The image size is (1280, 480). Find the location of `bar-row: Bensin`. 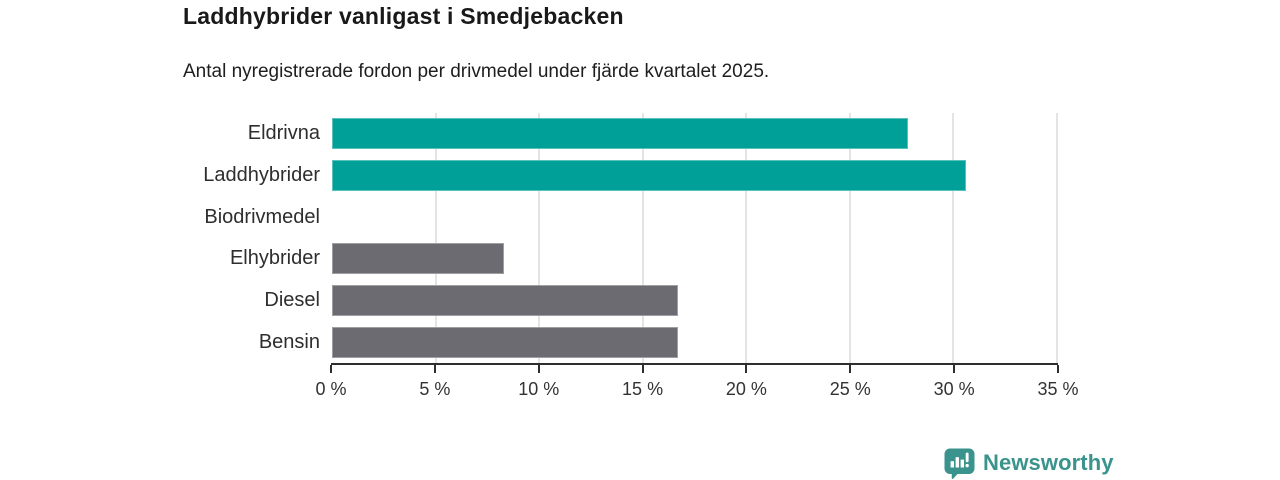

bar-row: Bensin is located at coordinates (528, 342).